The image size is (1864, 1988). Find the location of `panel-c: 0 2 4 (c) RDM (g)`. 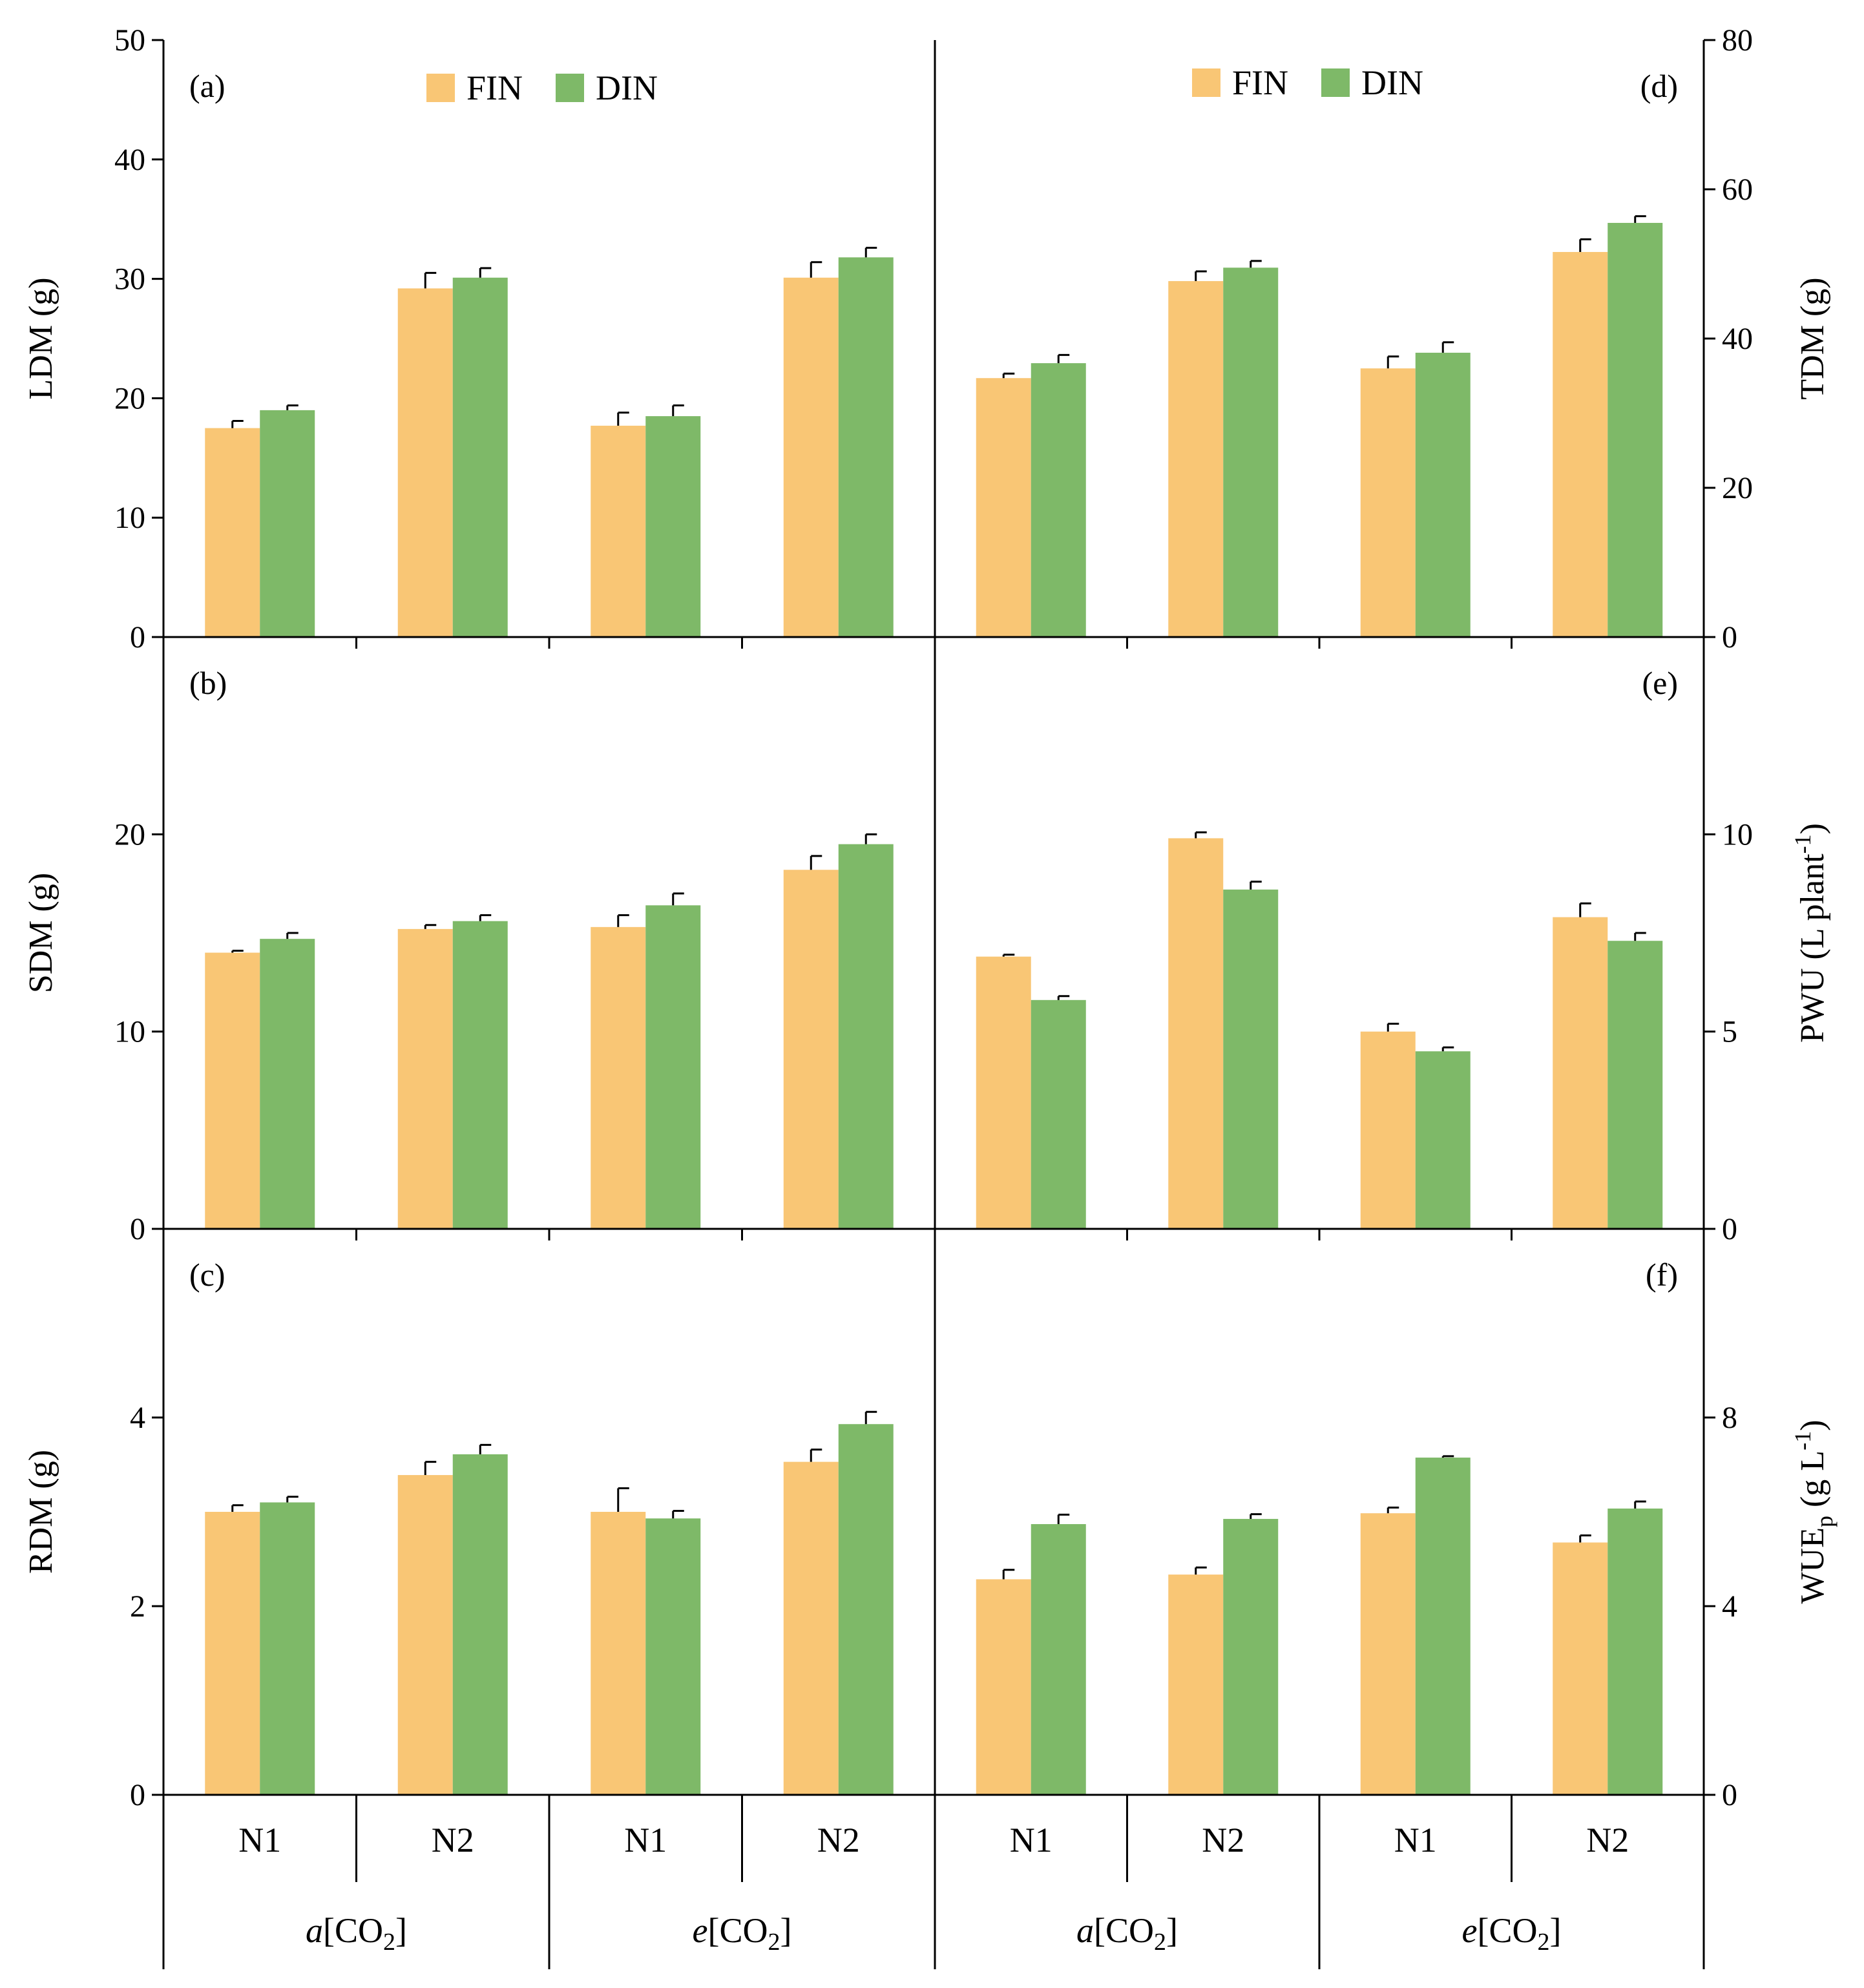

panel-c: 0 2 4 (c) RDM (g) is located at coordinates (459, 1534).